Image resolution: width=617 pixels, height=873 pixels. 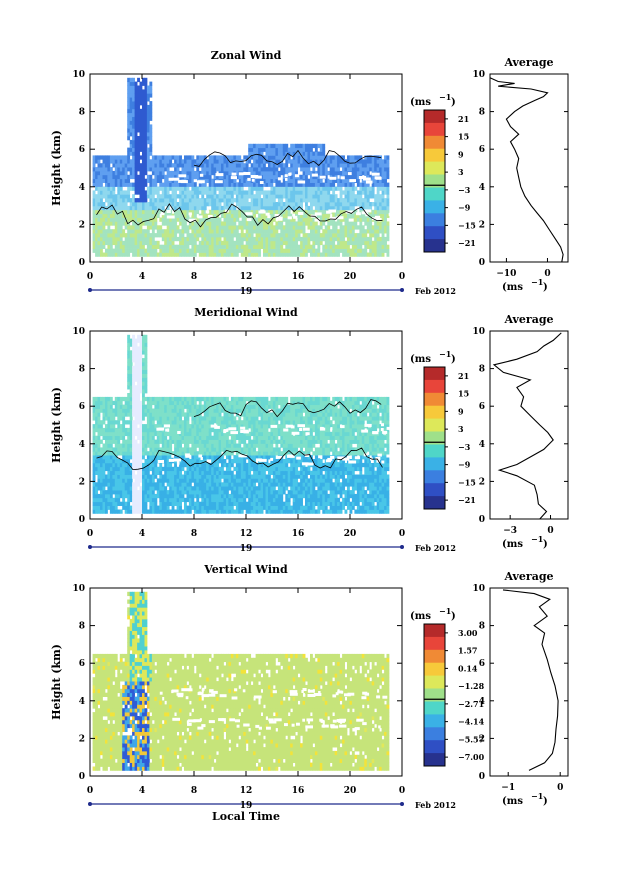 What do you see at coordinates (467, 500) in the screenshot?
I see `colorbar-tick-label: −21` at bounding box center [467, 500].